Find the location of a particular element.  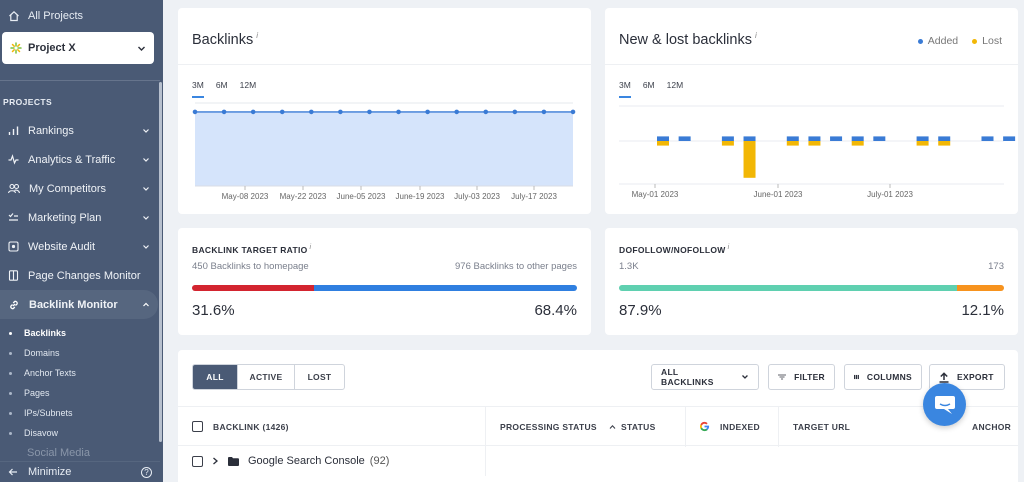

filter-tab-lost: LOST is located at coordinates (319, 377).